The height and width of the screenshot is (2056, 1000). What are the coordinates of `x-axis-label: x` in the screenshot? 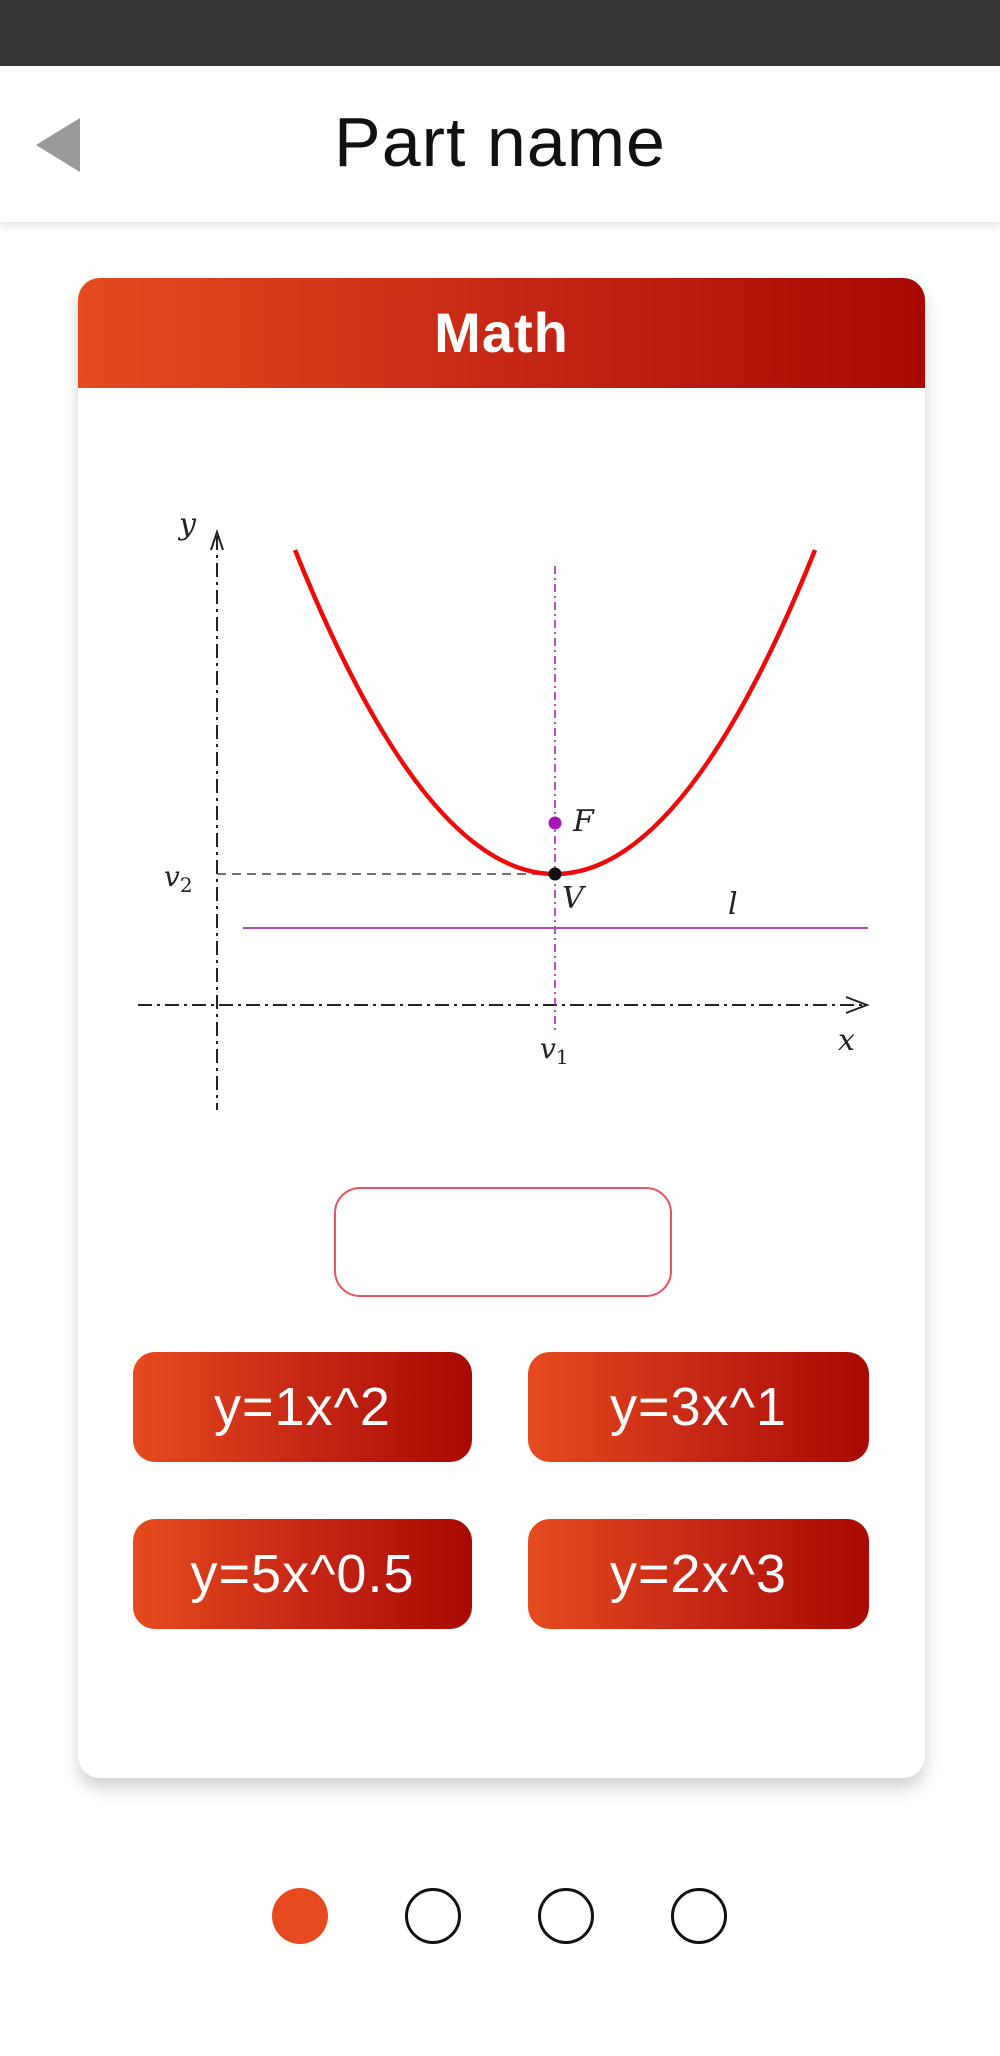 It's located at (846, 1040).